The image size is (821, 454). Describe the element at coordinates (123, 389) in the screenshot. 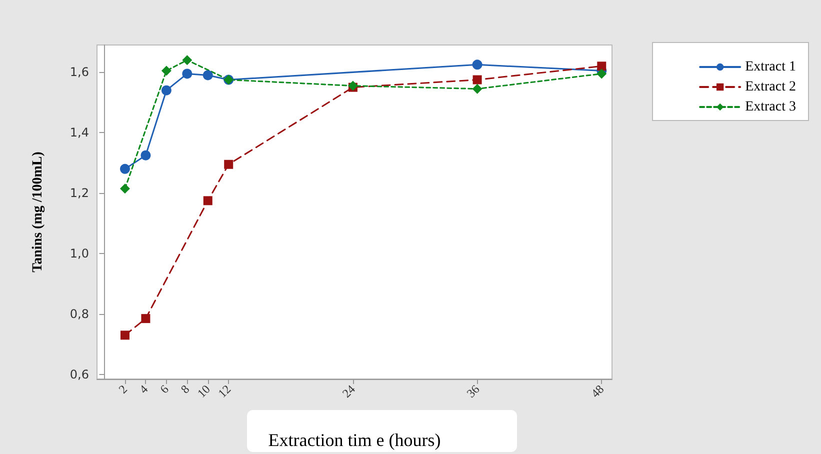

I see `x-tick-label: 2` at that location.